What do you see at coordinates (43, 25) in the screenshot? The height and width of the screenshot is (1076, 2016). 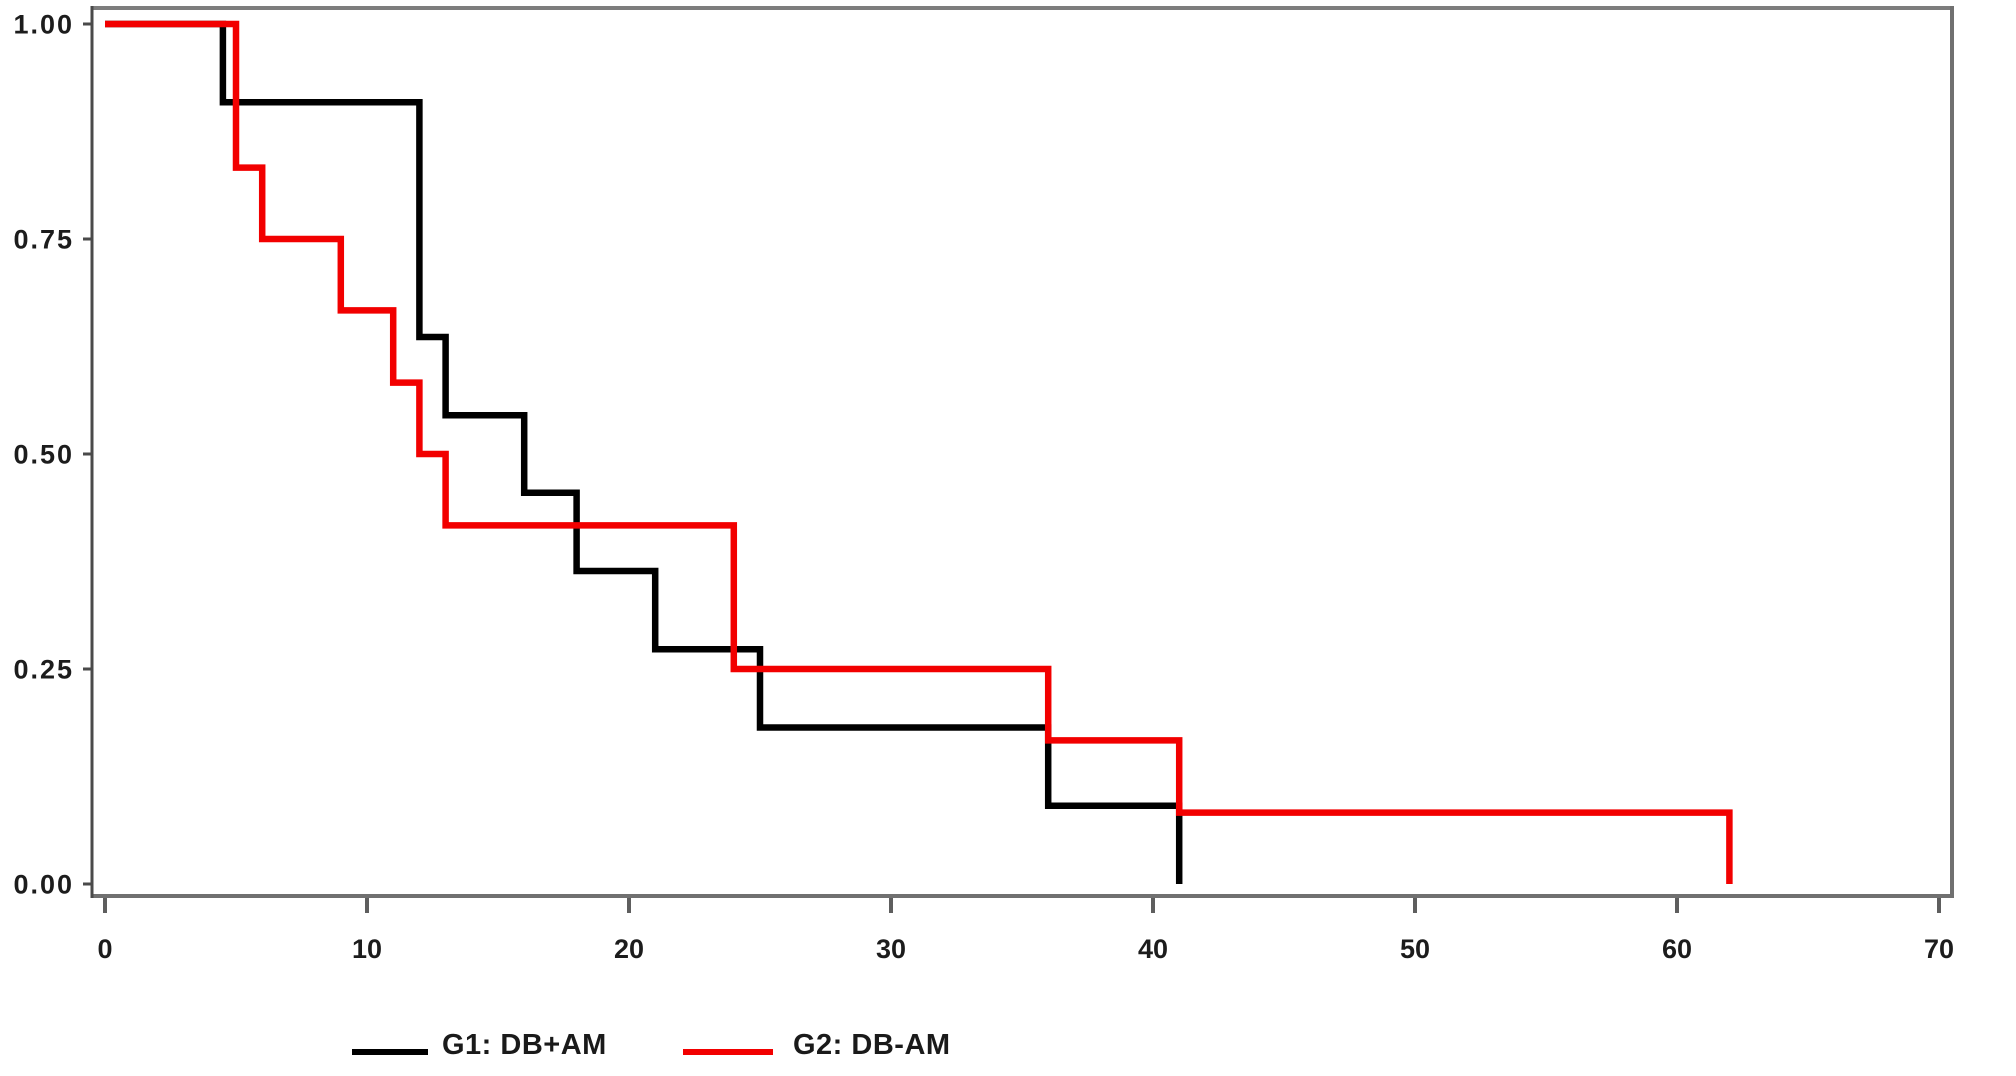 I see `y-tick-label-1.00: 1.00` at bounding box center [43, 25].